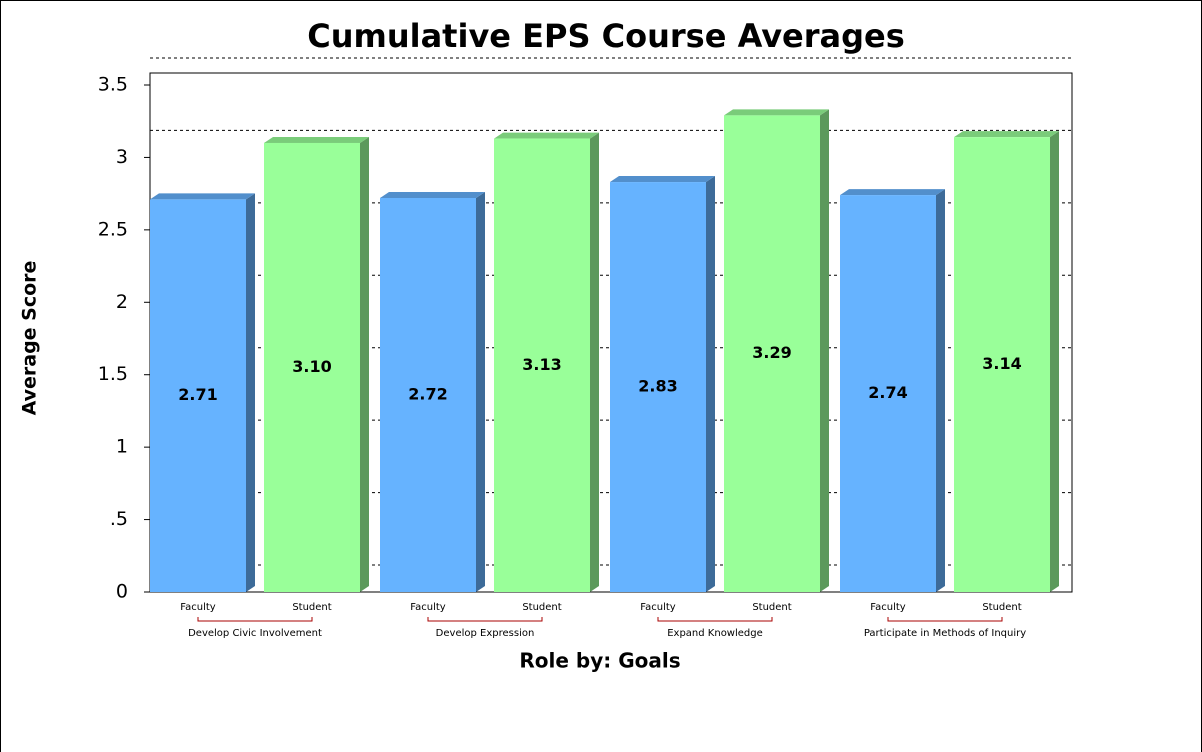 The height and width of the screenshot is (752, 1202). I want to click on value-label: 2.83, so click(657, 386).